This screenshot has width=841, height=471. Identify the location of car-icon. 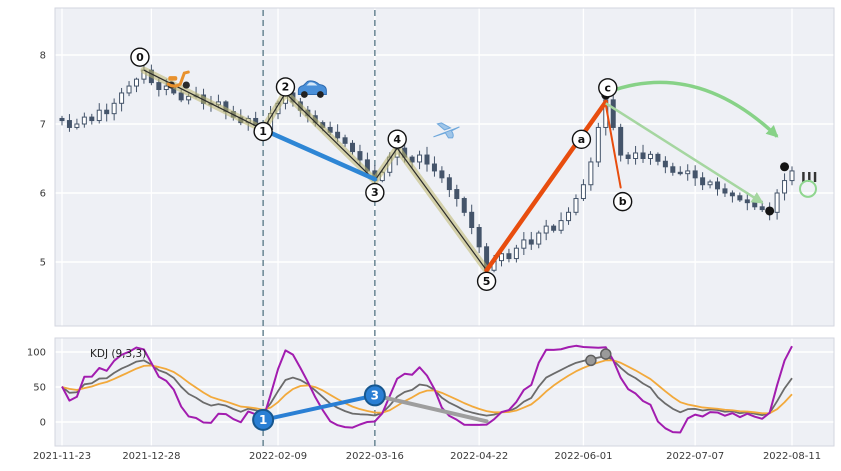
(312, 89).